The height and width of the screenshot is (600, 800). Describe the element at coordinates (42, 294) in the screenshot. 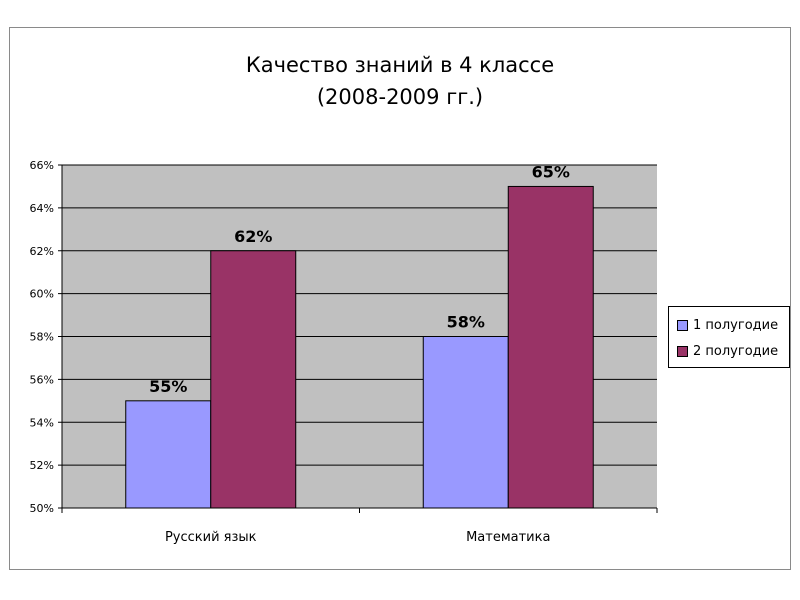

I see `y-tick-label: 60%` at that location.